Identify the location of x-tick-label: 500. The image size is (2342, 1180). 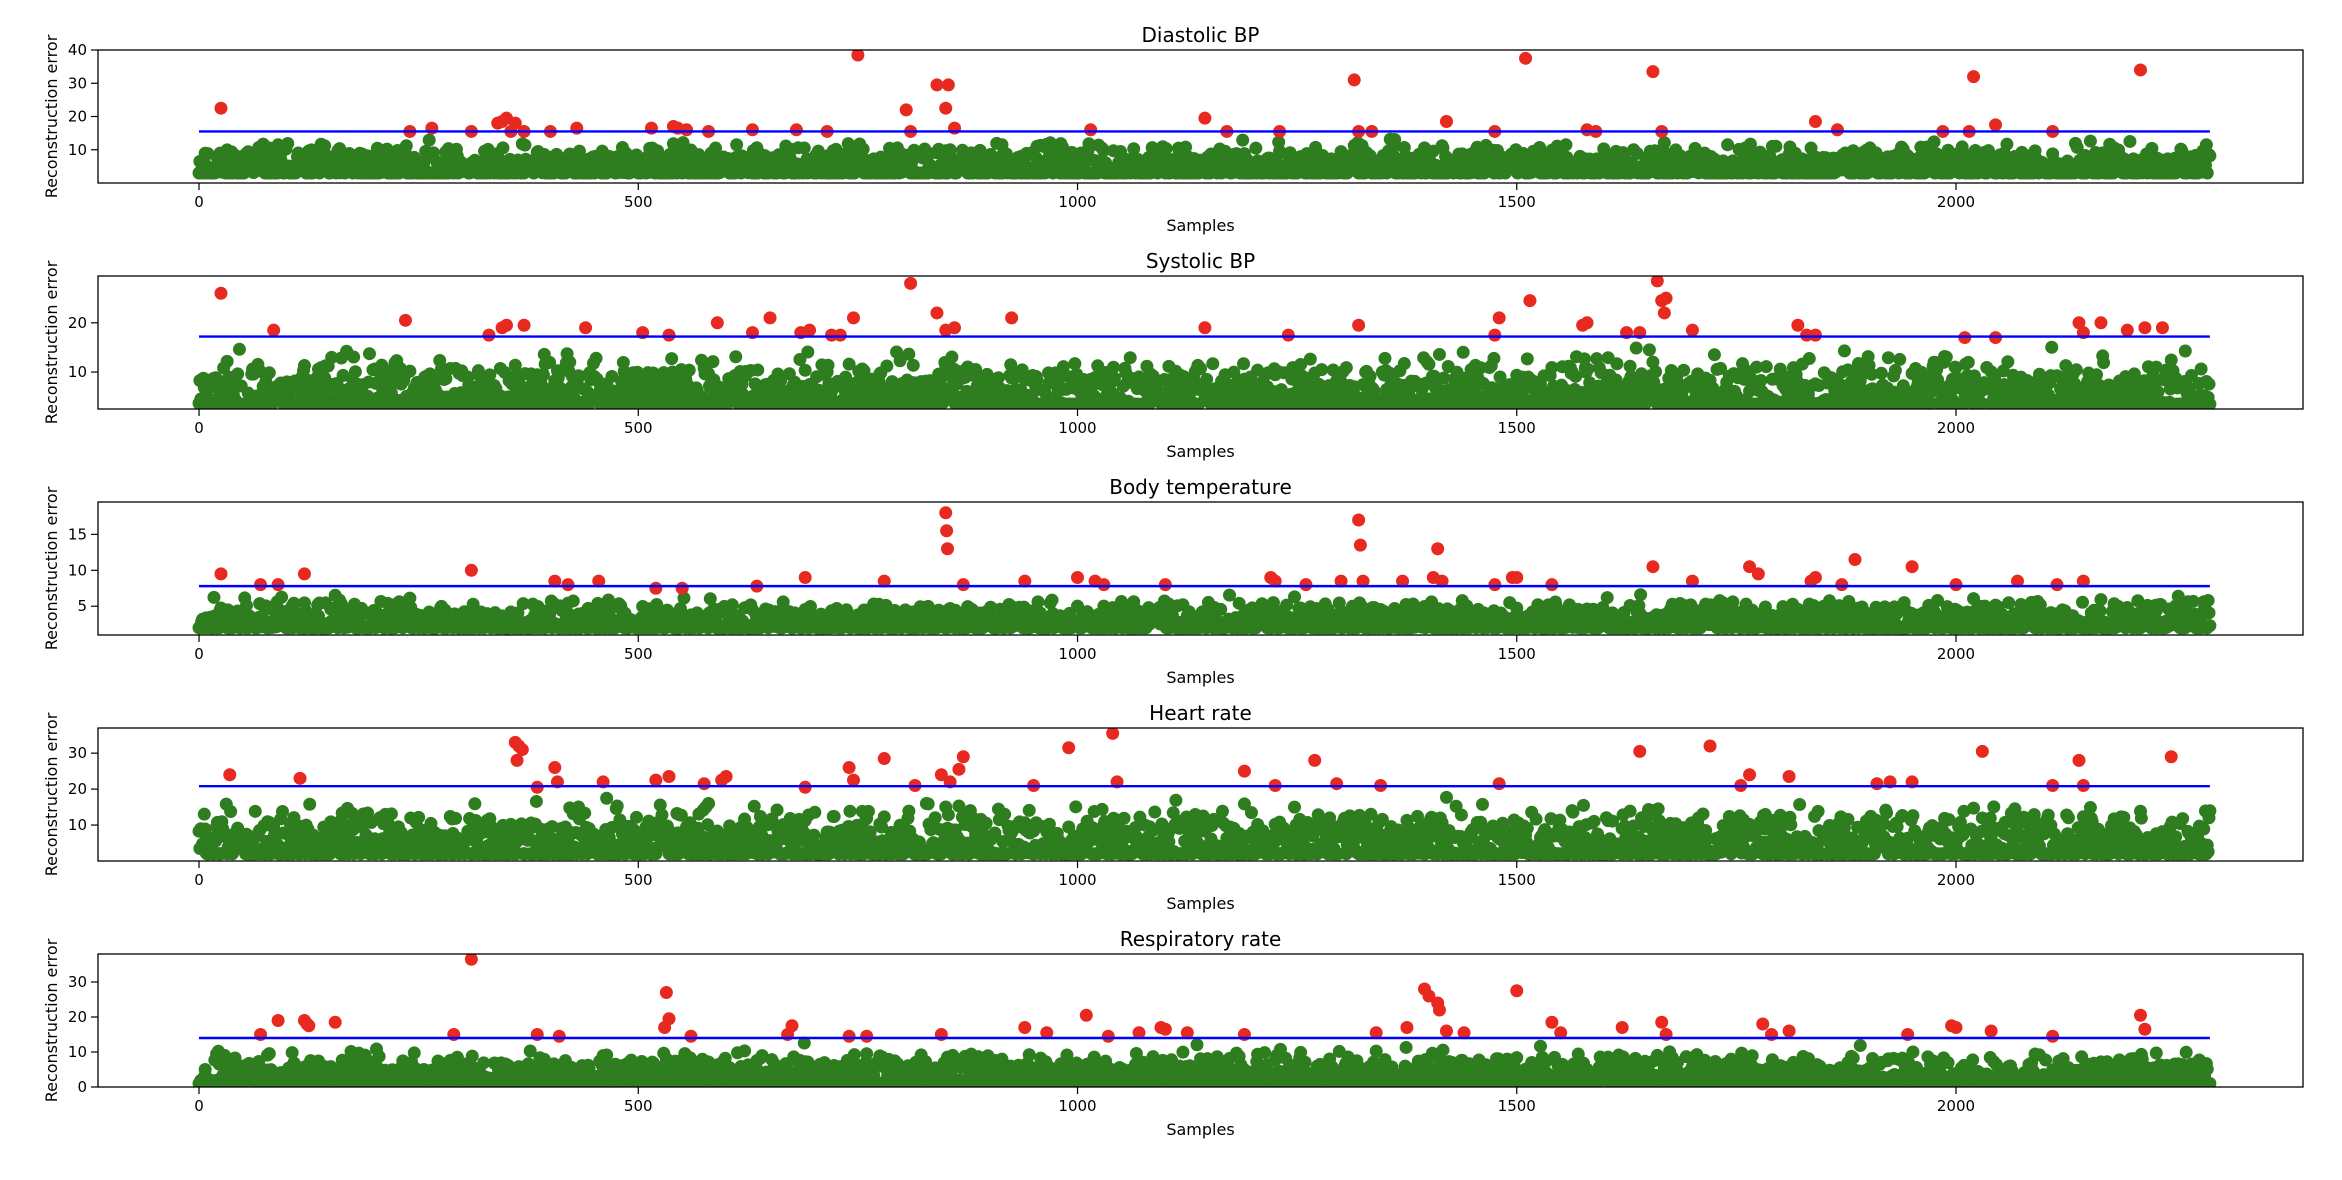
(638, 428).